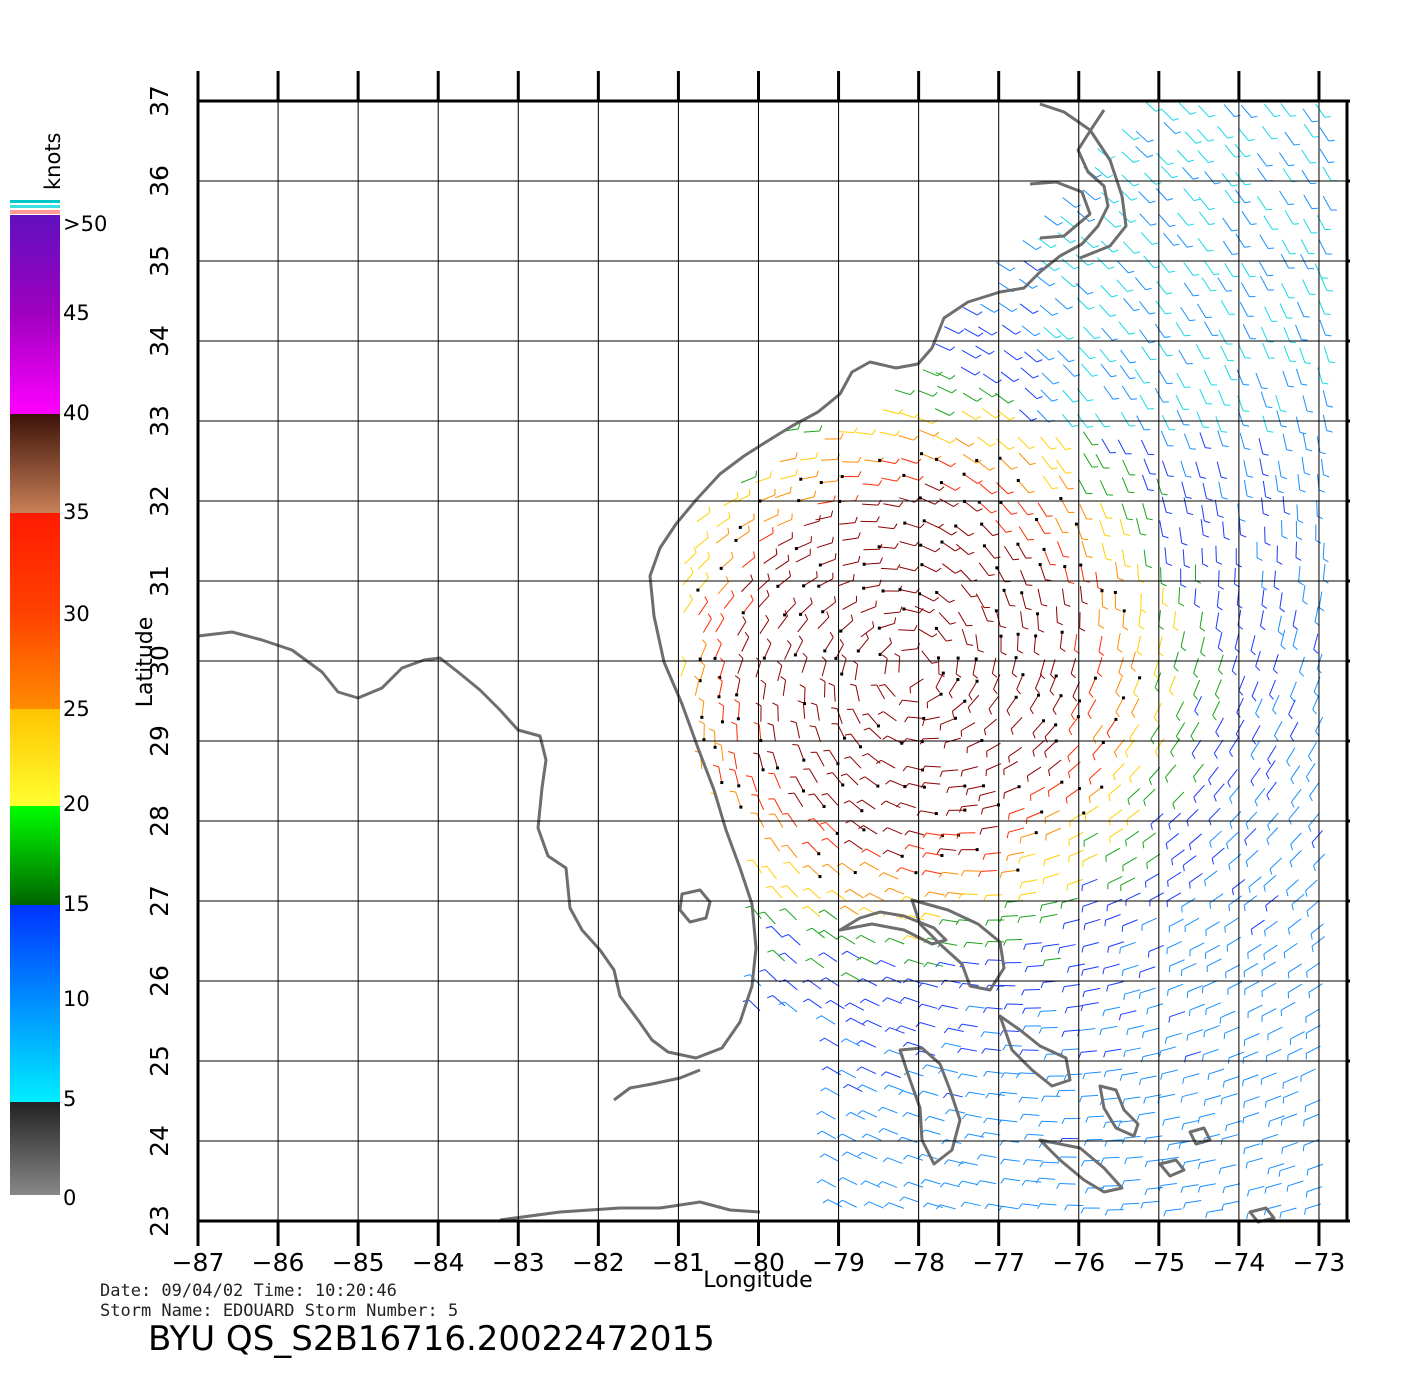 Image resolution: width=1420 pixels, height=1400 pixels. Describe the element at coordinates (159, 1061) in the screenshot. I see `lat-tick-label: 25` at that location.